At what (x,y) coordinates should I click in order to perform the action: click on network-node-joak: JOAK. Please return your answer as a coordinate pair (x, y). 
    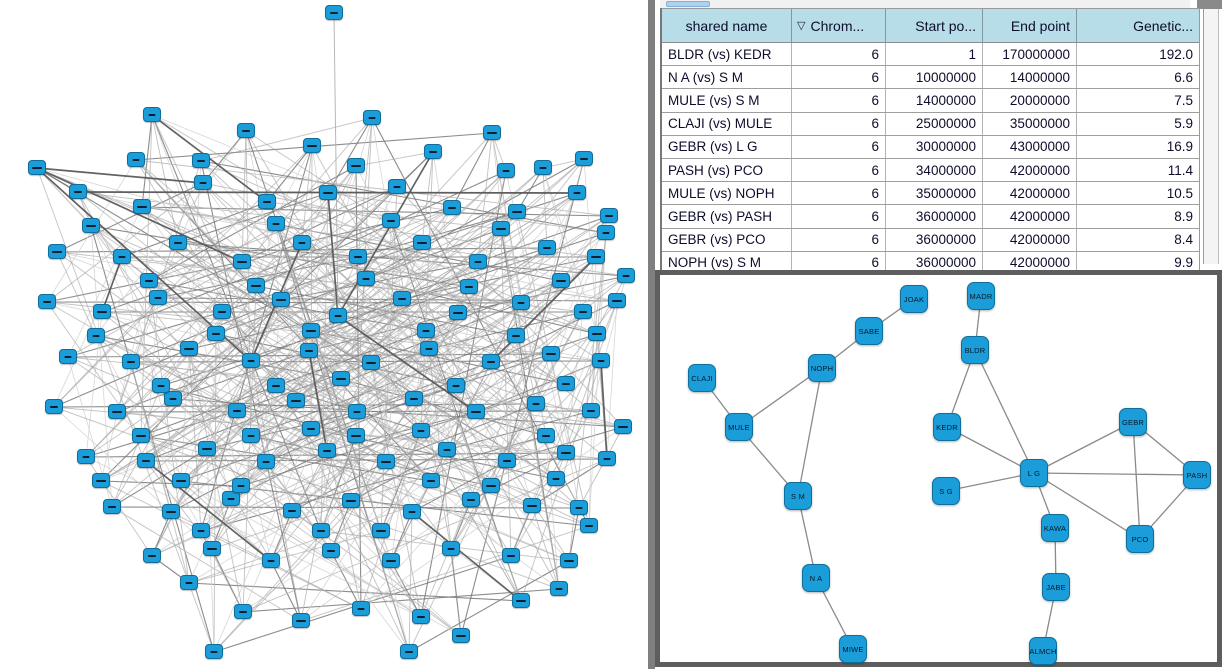
    Looking at the image, I should click on (914, 299).